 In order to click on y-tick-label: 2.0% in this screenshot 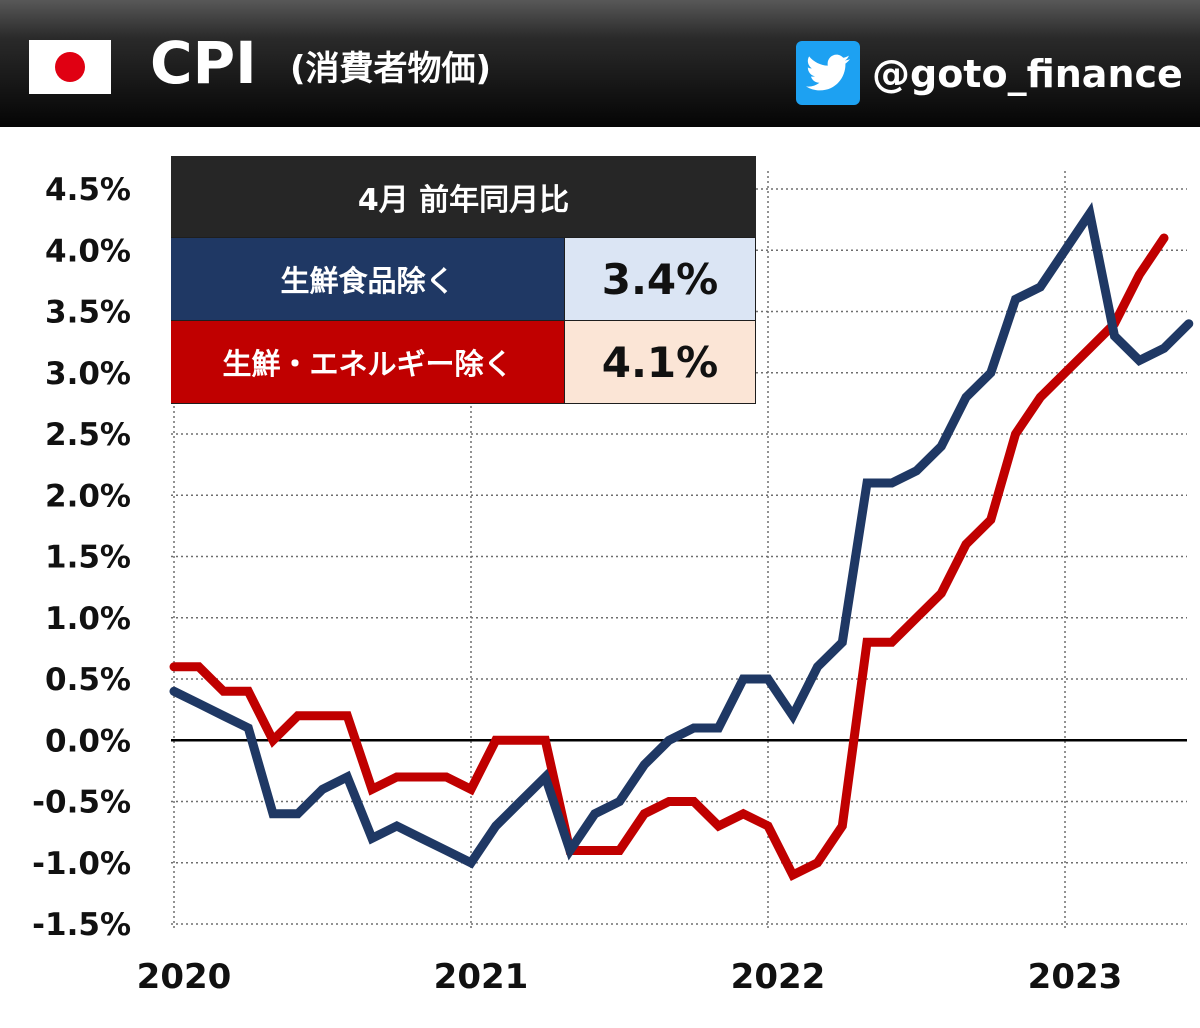, I will do `click(88, 496)`.